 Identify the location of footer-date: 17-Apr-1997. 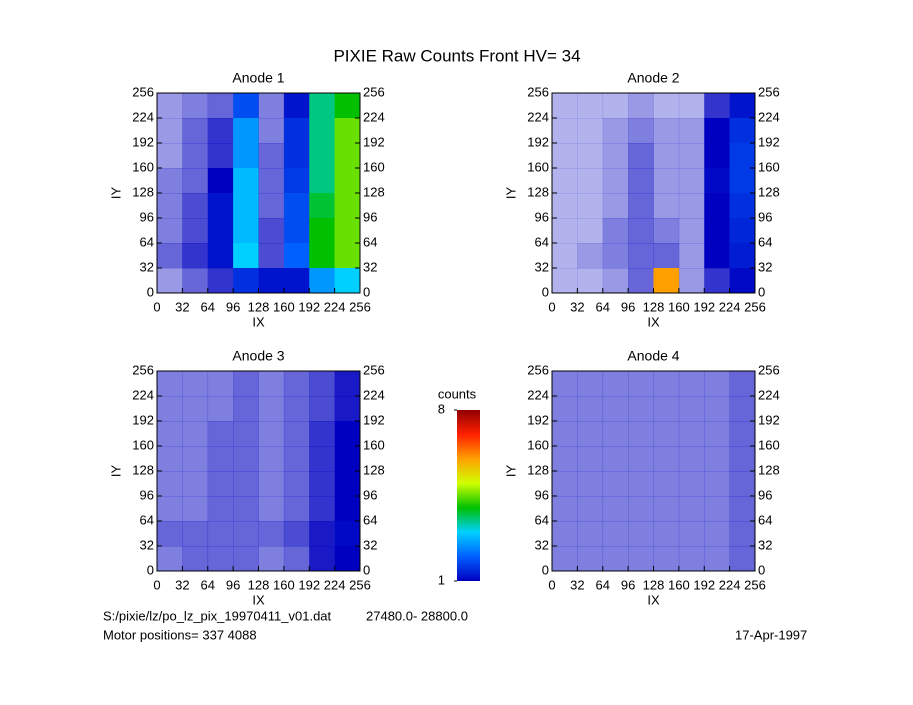
(771, 634).